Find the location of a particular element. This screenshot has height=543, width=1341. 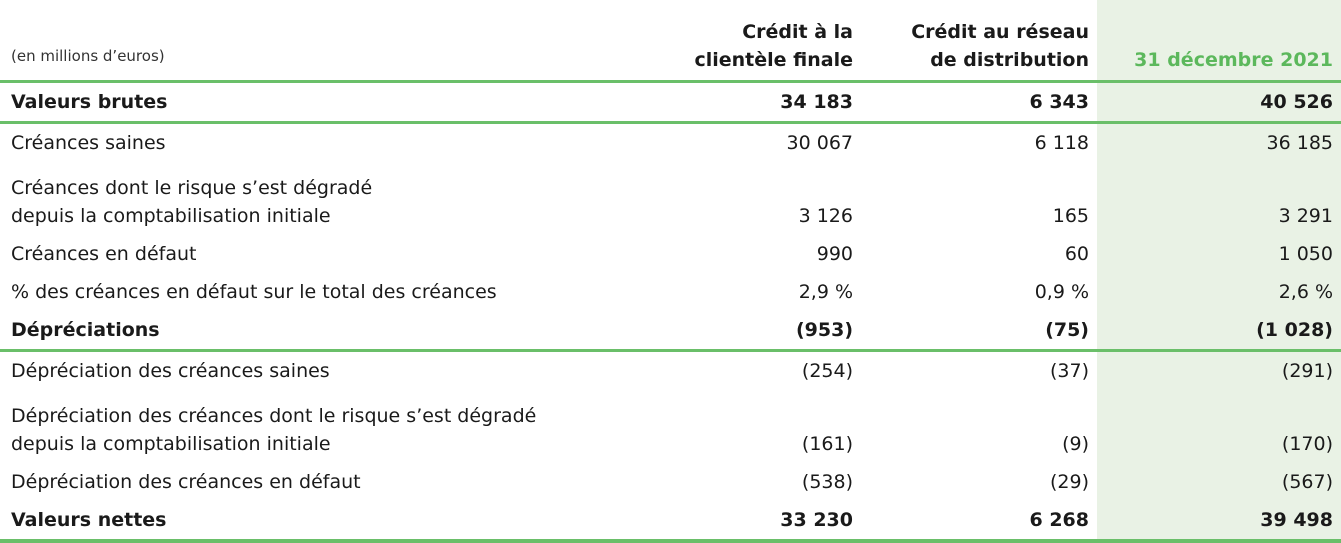

cell-clientele: 990 is located at coordinates (834, 254).